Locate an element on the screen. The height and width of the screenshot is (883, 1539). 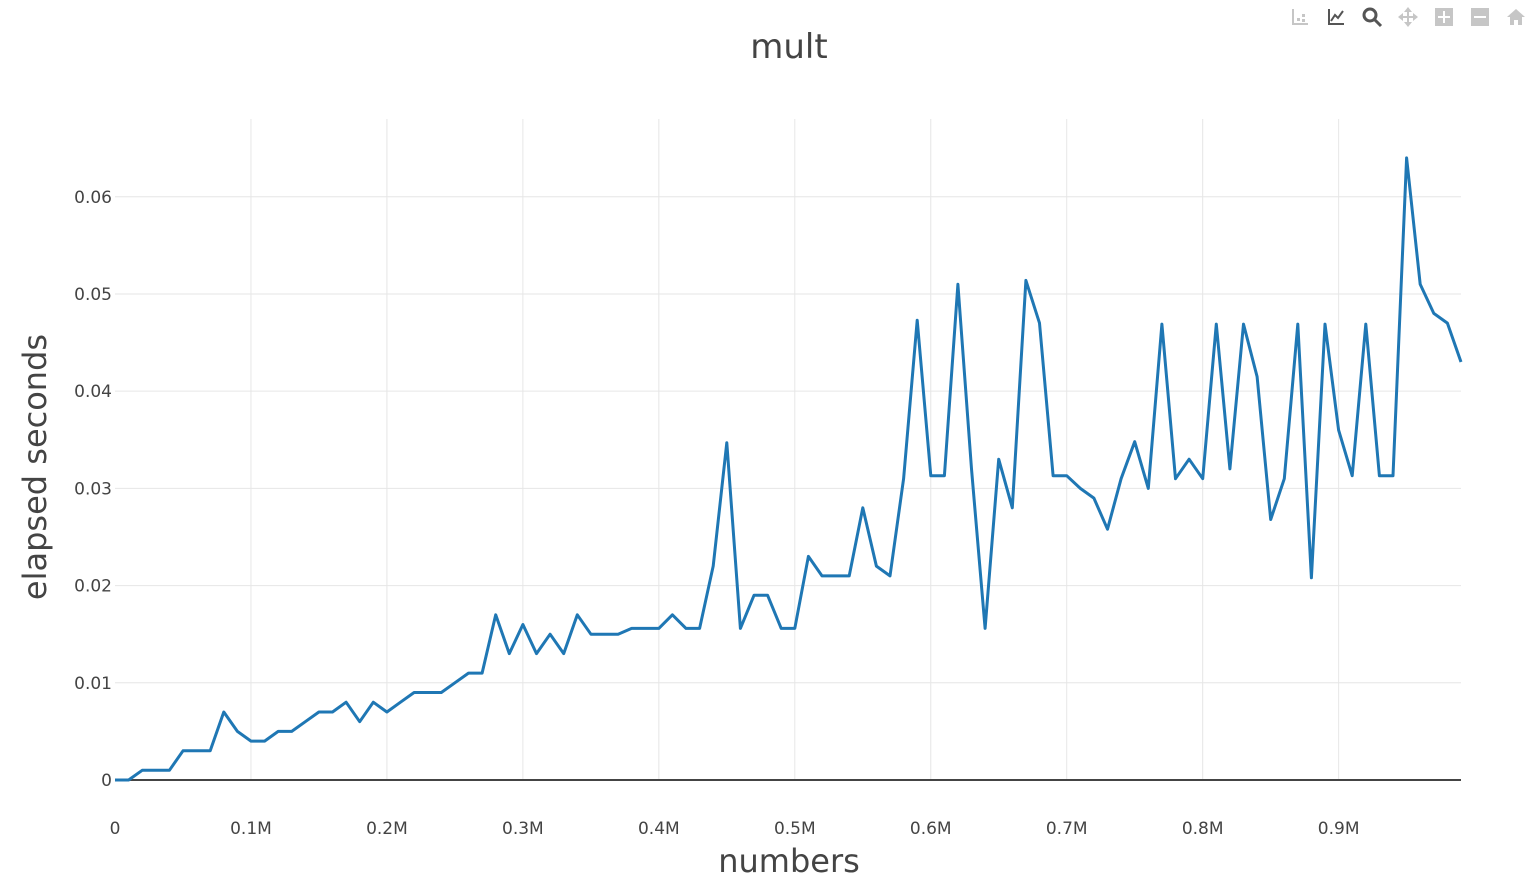
x-axis-label: numbers is located at coordinates (789, 861).